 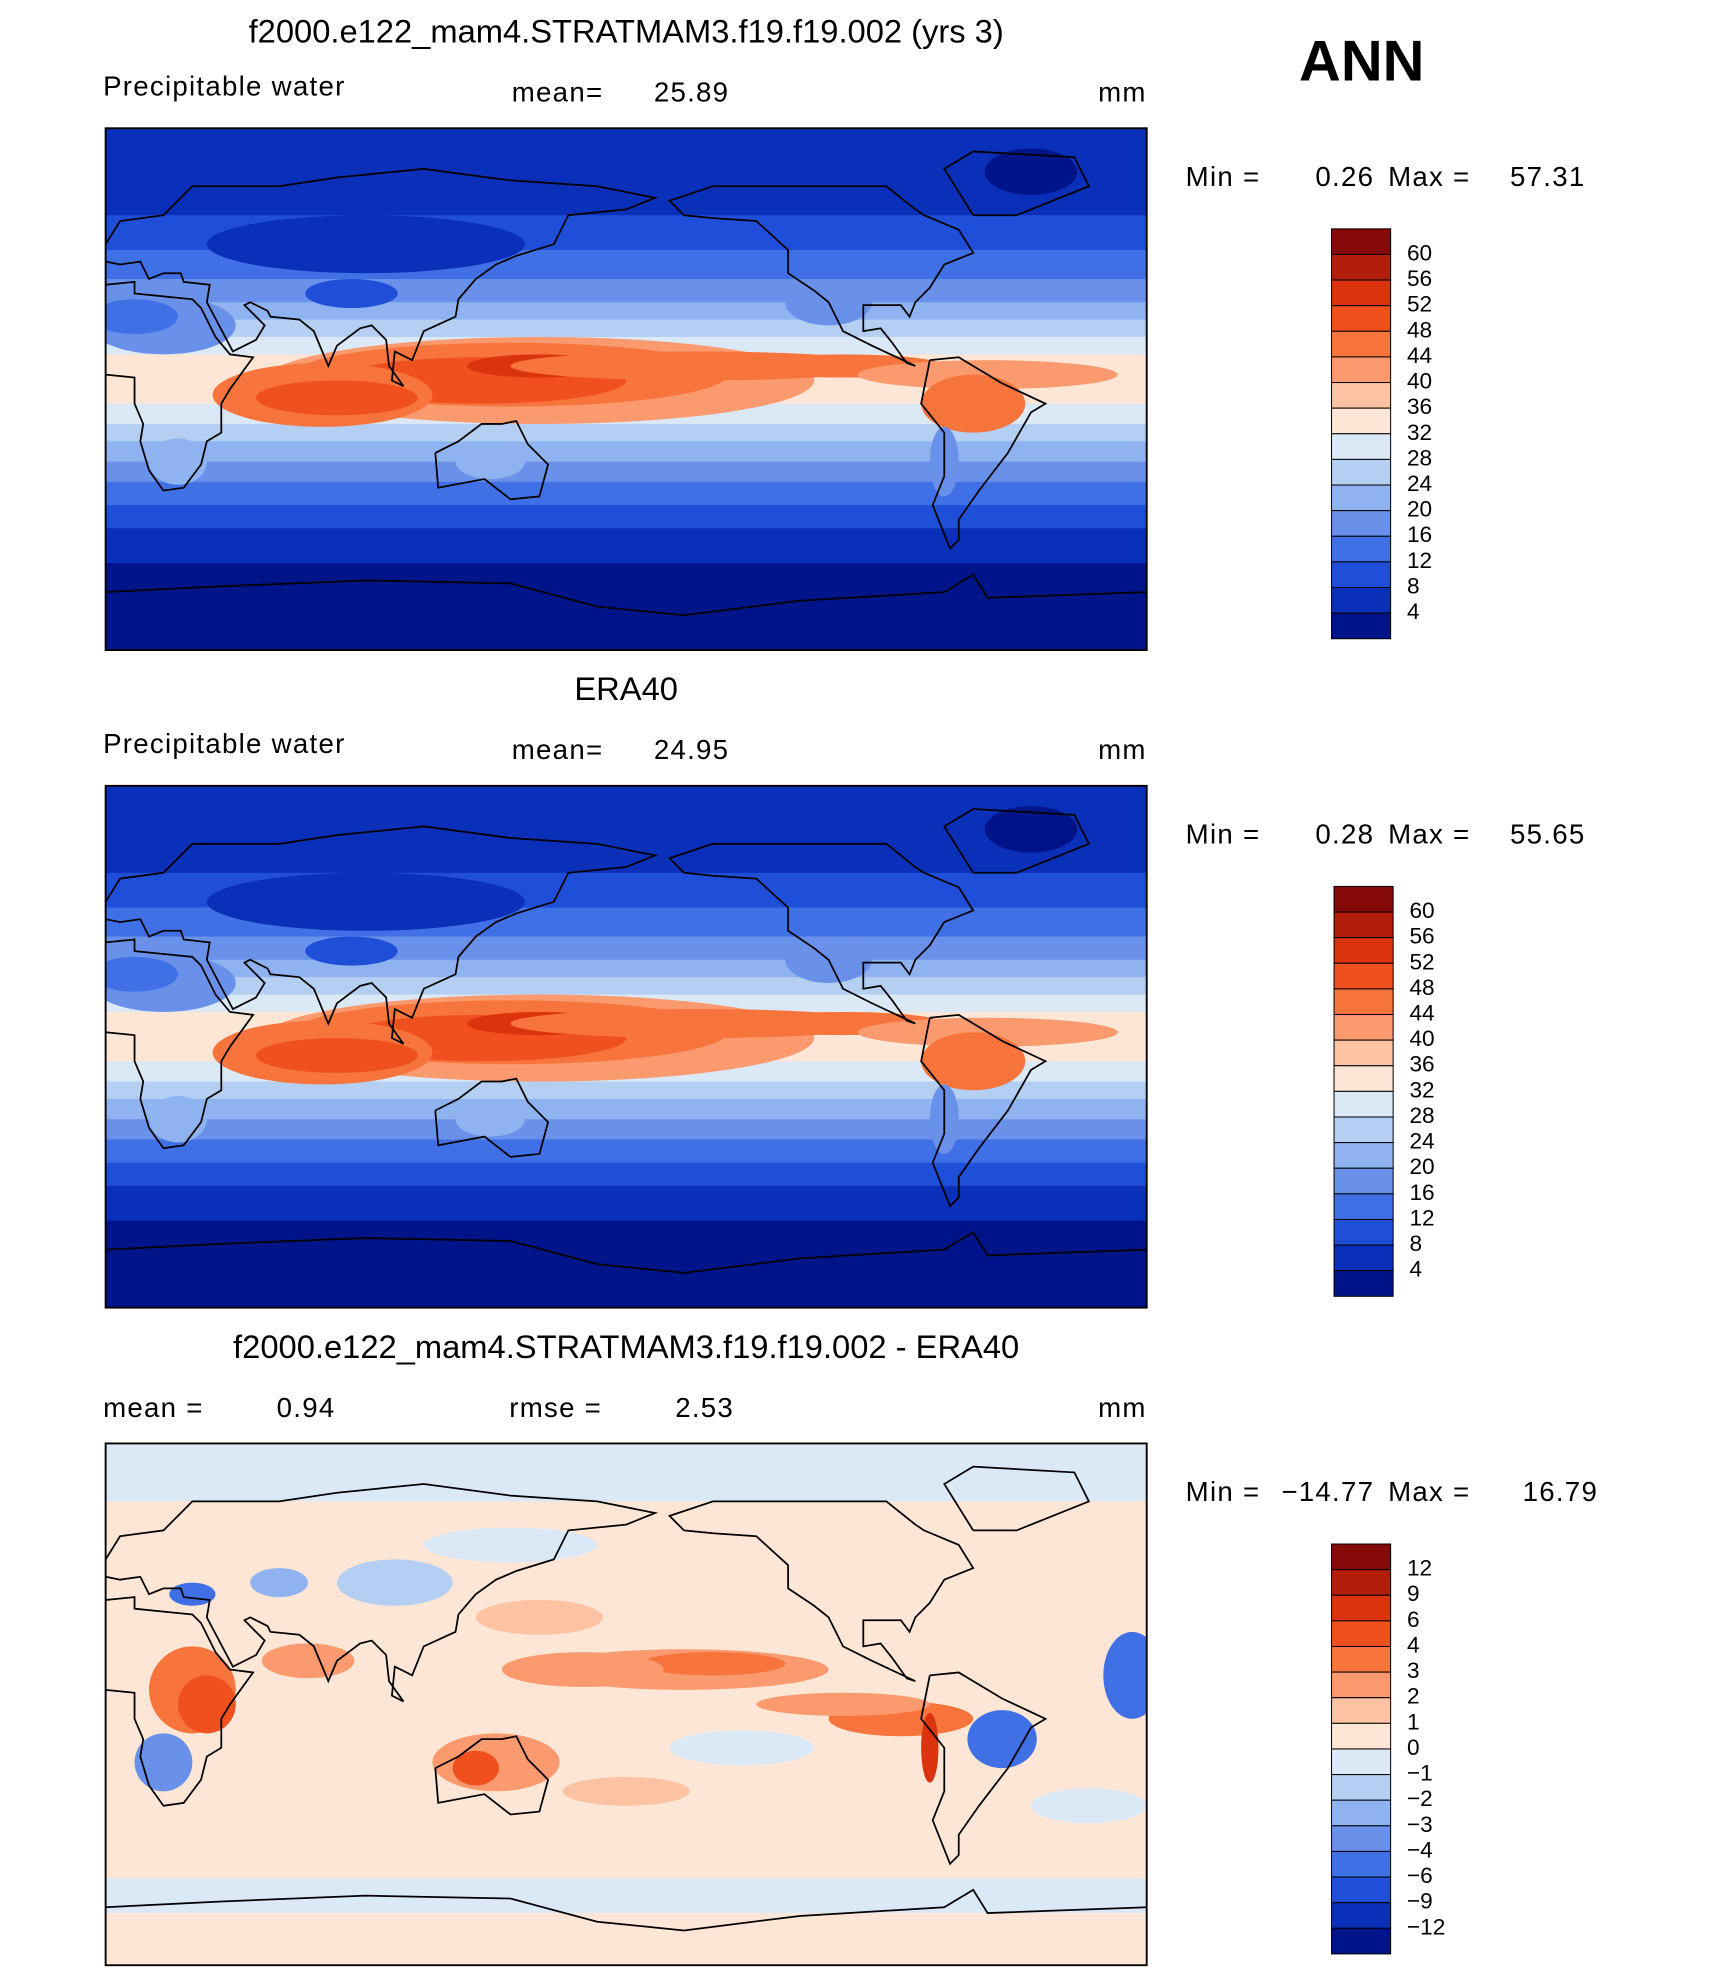 I want to click on max-value: 57.31, so click(x=1548, y=176).